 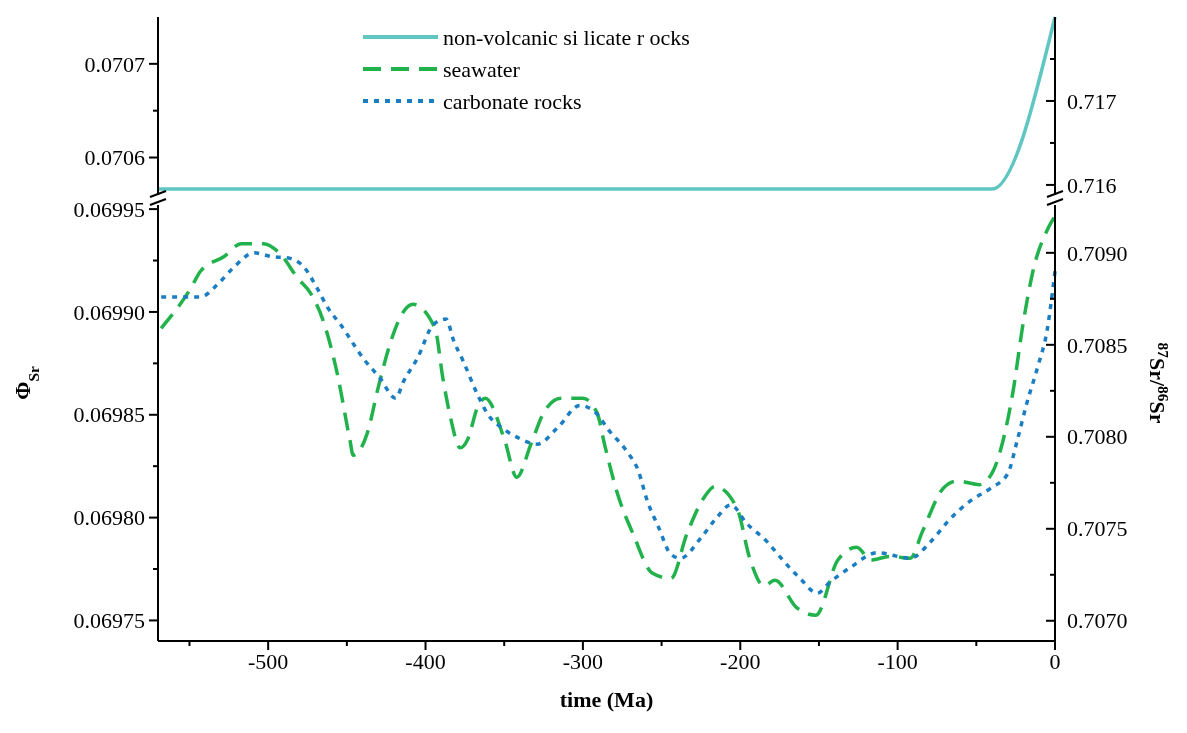 I want to click on x-tick-label: 0, so click(x=1055, y=661).